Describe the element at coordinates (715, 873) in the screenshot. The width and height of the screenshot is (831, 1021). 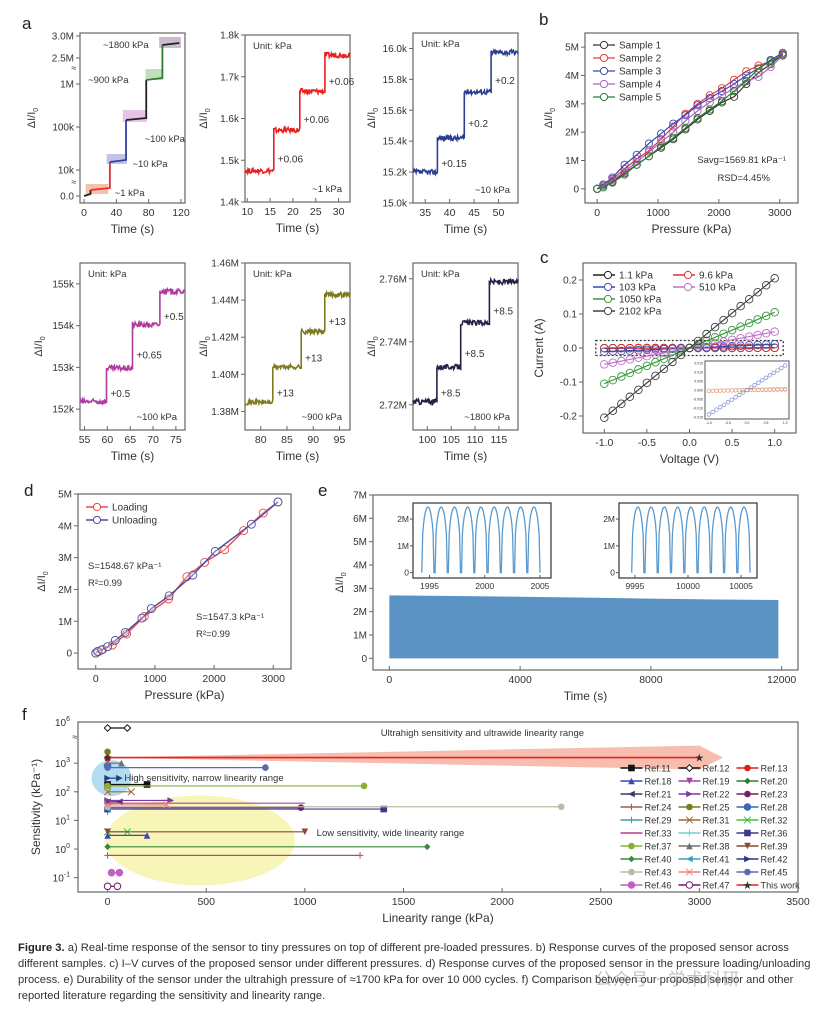
I see `legend-label: Ref.44` at that location.